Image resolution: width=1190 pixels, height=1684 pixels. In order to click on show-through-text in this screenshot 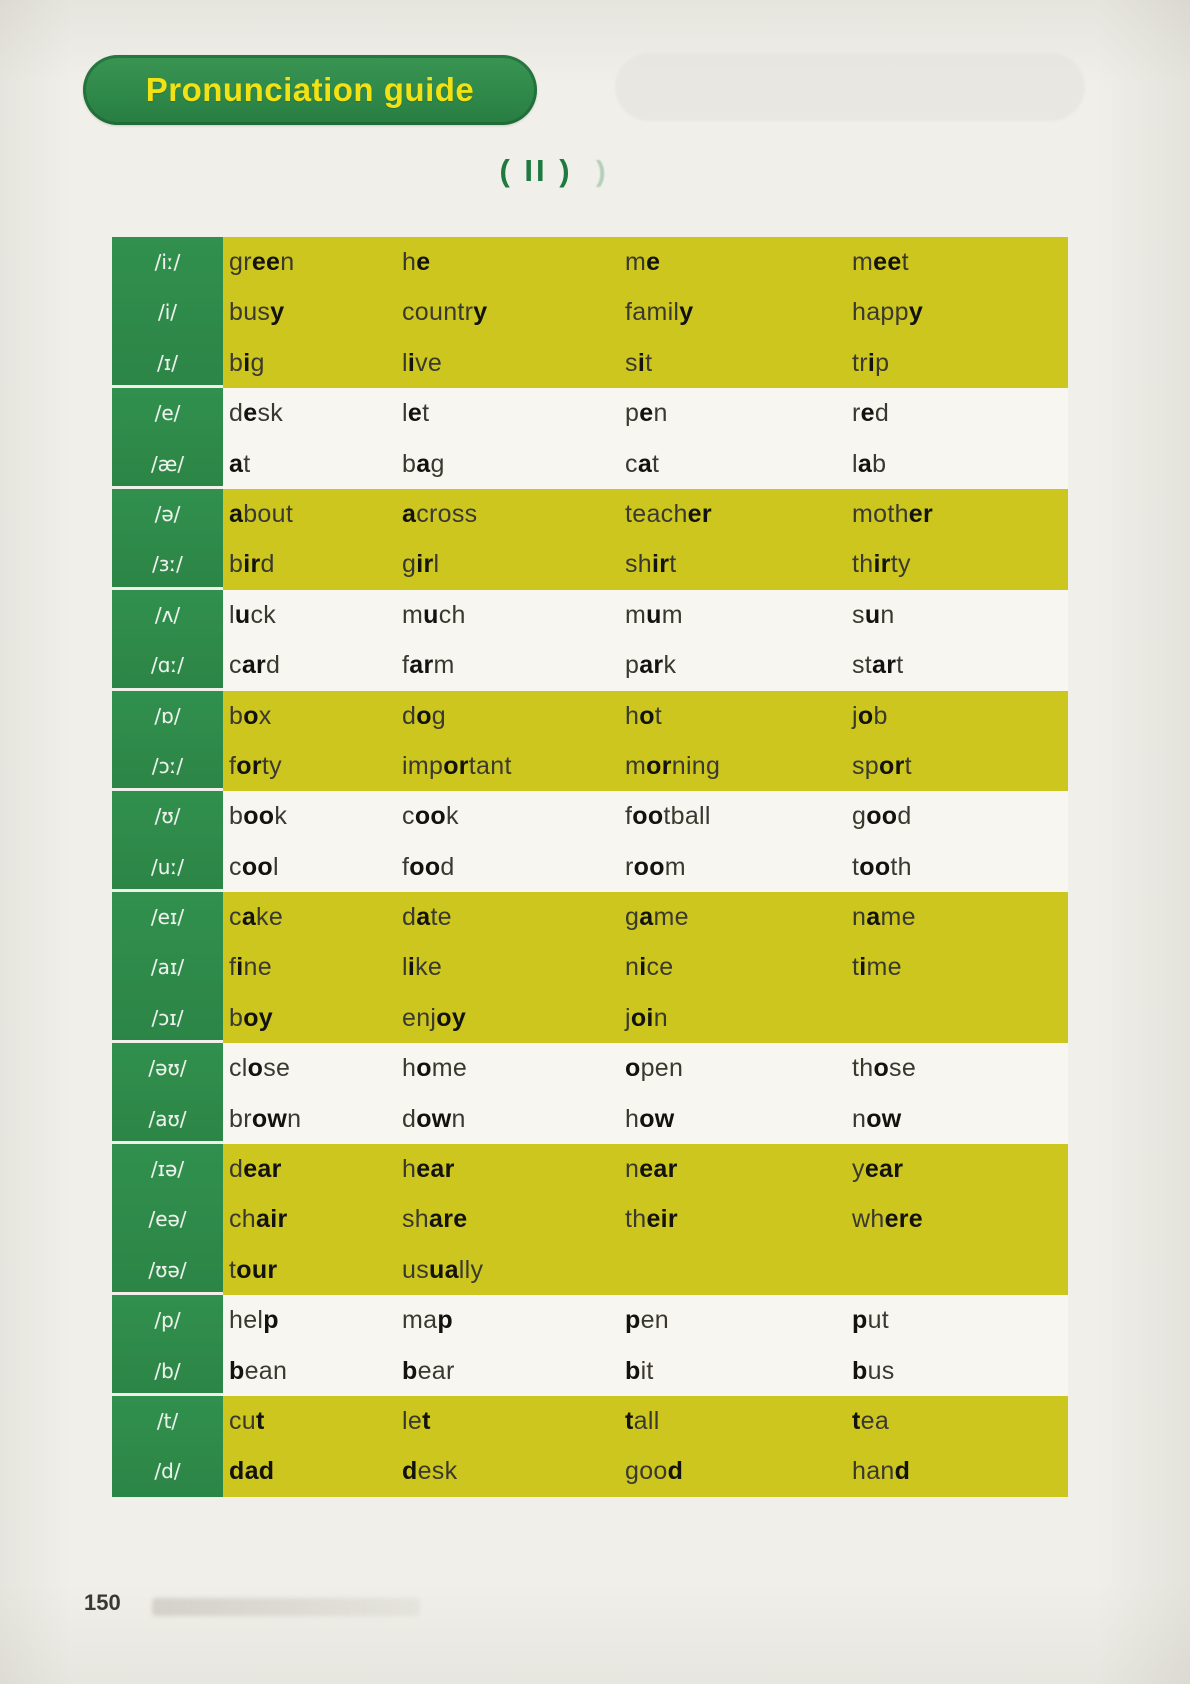, I will do `click(286, 1607)`.